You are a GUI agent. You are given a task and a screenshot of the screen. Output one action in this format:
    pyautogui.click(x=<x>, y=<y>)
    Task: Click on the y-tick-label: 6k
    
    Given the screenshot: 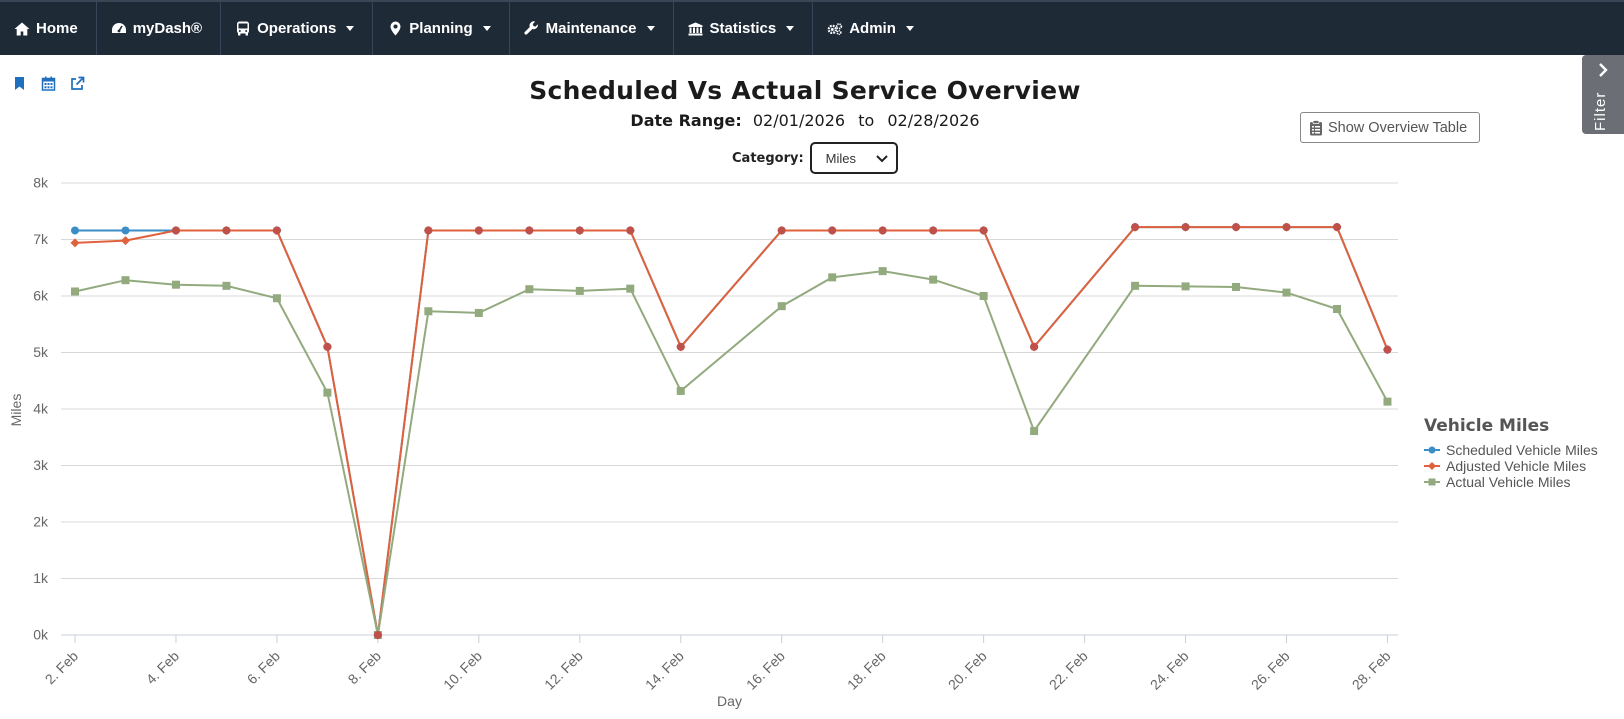 What is the action you would take?
    pyautogui.click(x=41, y=296)
    